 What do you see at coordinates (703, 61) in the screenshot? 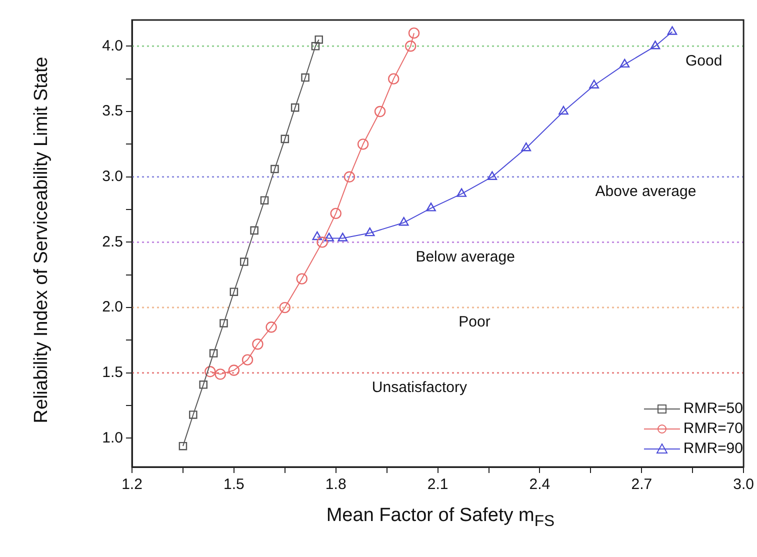
I see `ref-line-label: Good` at bounding box center [703, 61].